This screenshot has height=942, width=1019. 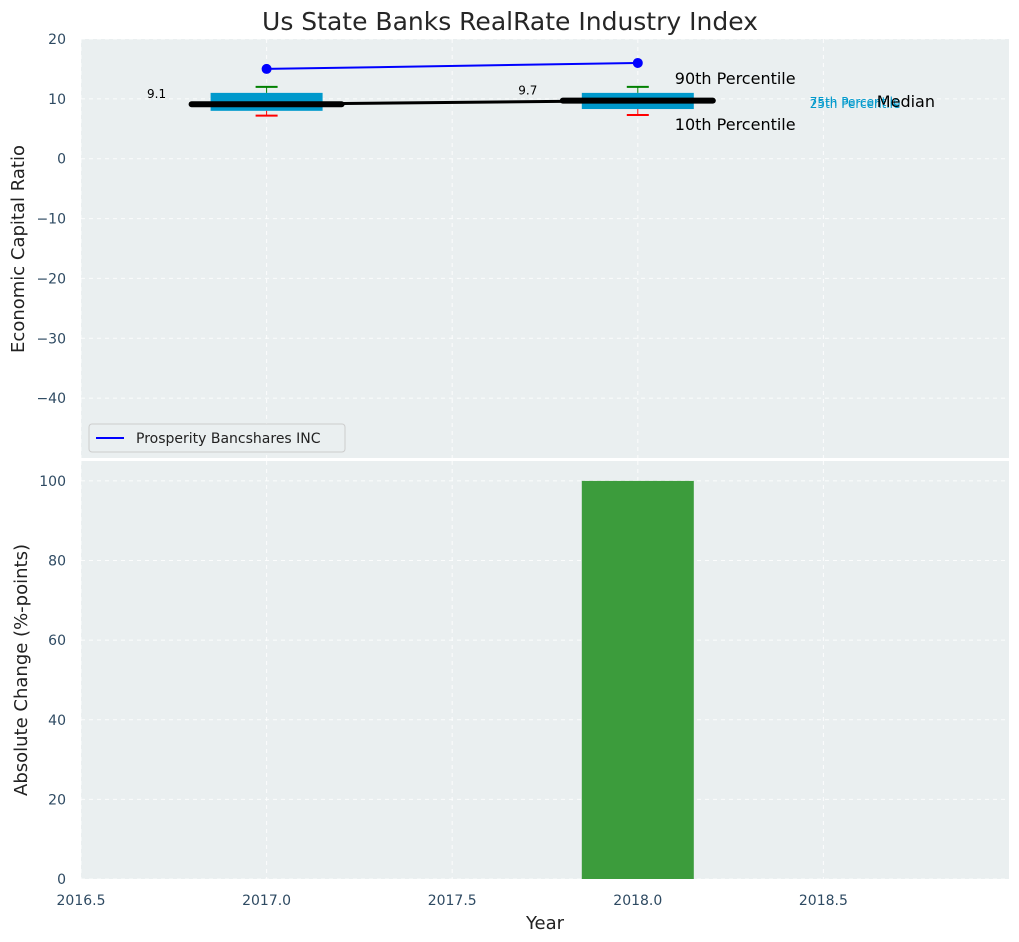 What do you see at coordinates (57, 800) in the screenshot?
I see `bottom-y-tick-label: 20` at bounding box center [57, 800].